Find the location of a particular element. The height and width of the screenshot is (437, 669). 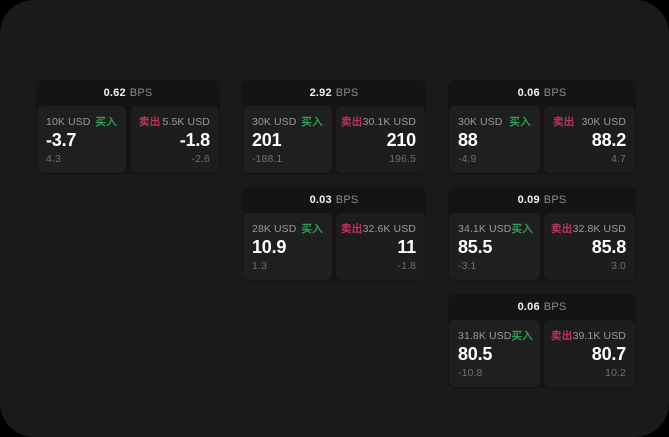

buy-price: 201 is located at coordinates (267, 140).